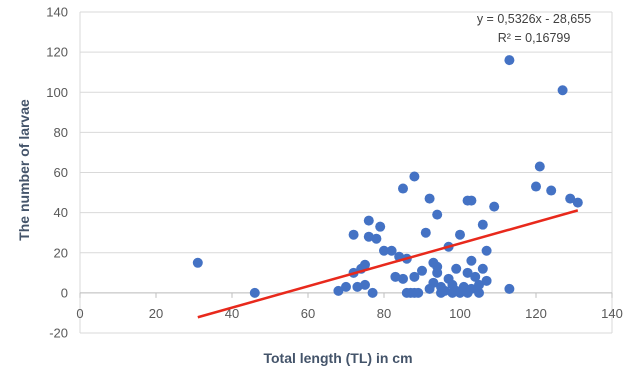 The width and height of the screenshot is (635, 373). Describe the element at coordinates (308, 313) in the screenshot. I see `x-tick-label: 60` at that location.